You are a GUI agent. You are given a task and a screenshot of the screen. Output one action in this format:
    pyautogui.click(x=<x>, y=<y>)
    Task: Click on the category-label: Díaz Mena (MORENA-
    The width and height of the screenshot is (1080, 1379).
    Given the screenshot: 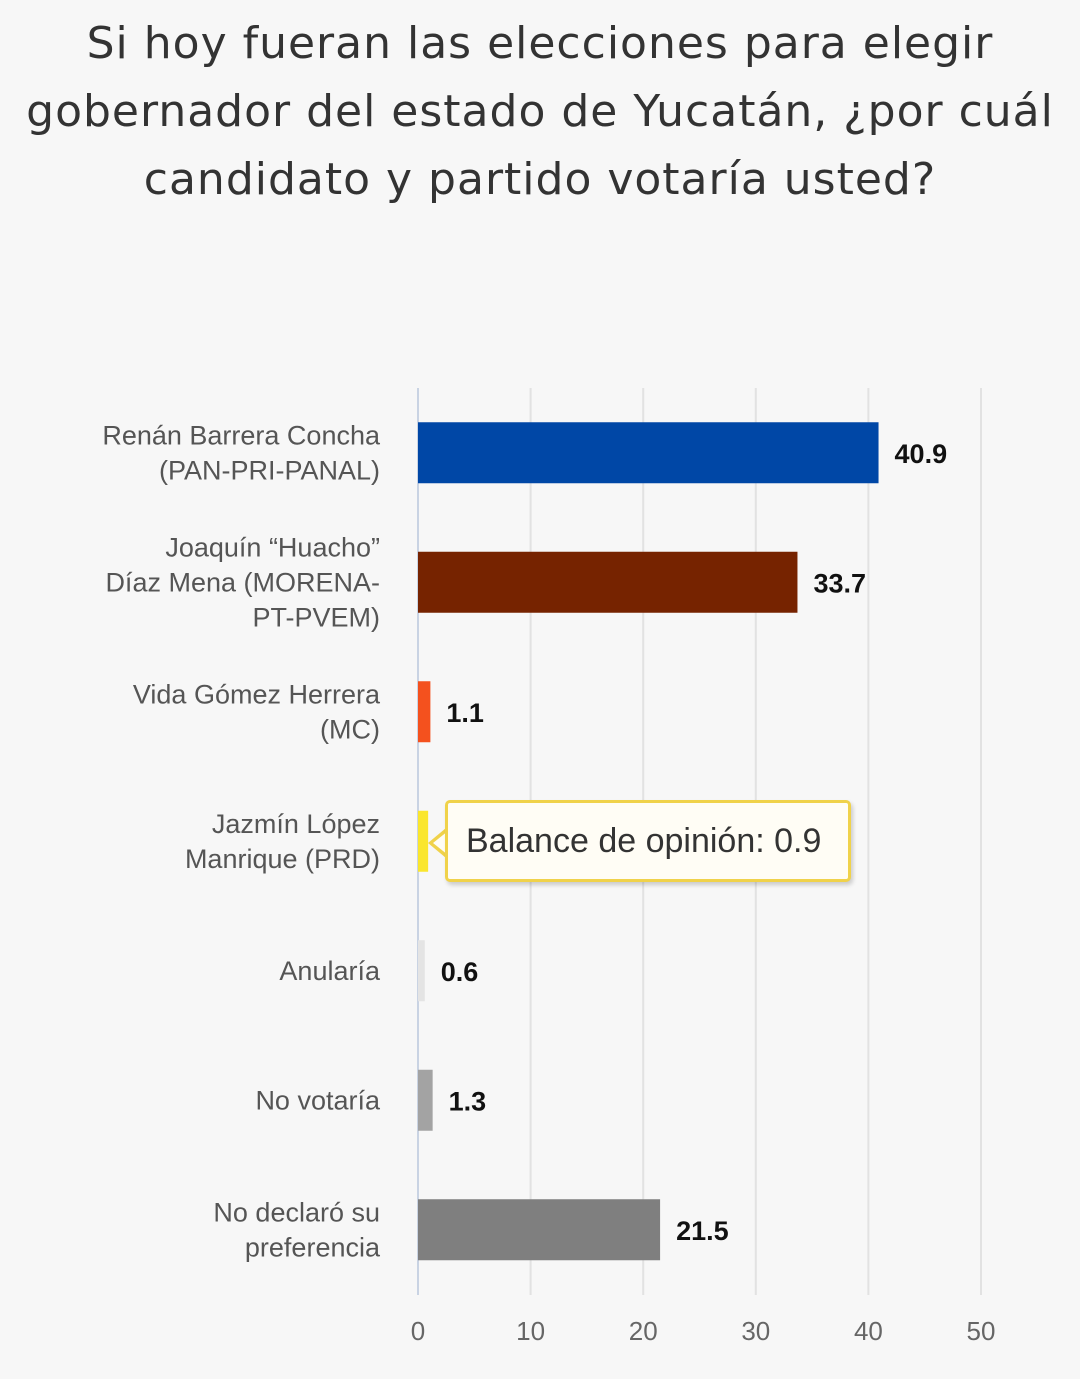 What is the action you would take?
    pyautogui.click(x=242, y=582)
    